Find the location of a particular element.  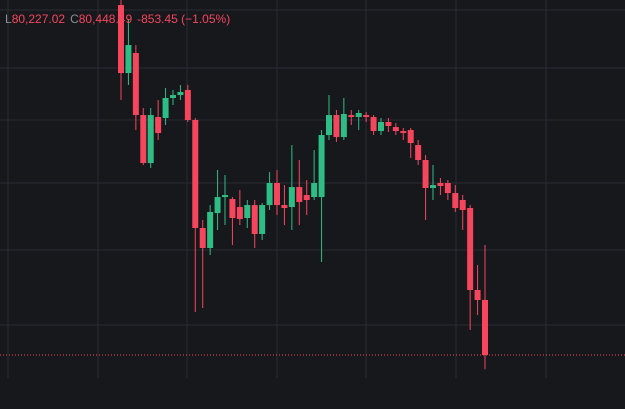

ohlc-legend: L80,227.02 C80,448.49 -853.45 (−1.05%) is located at coordinates (117, 19).